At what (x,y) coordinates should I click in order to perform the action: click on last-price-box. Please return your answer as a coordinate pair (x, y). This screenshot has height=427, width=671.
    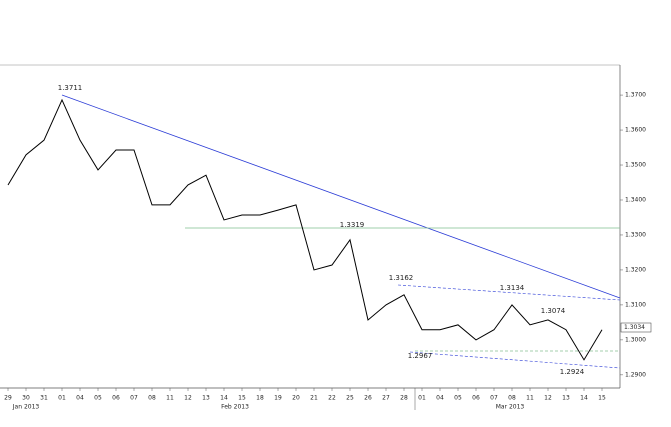
    Looking at the image, I should click on (636, 327).